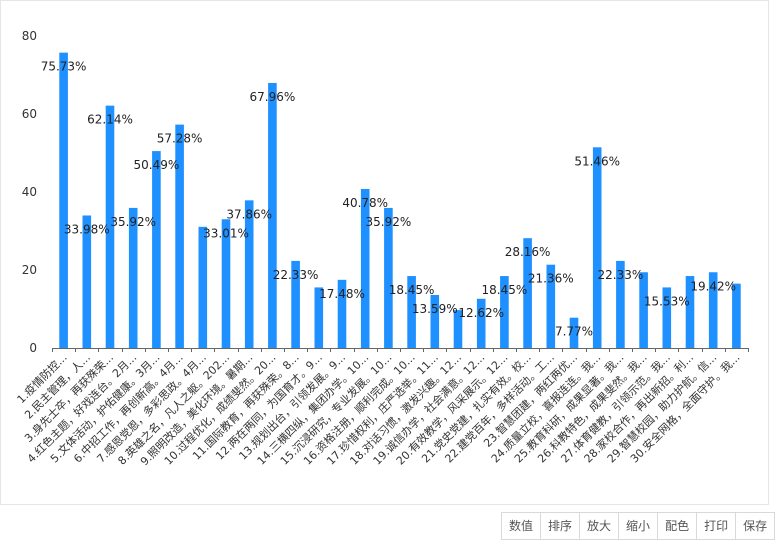  I want to click on data-label: 12.62%, so click(481, 313).